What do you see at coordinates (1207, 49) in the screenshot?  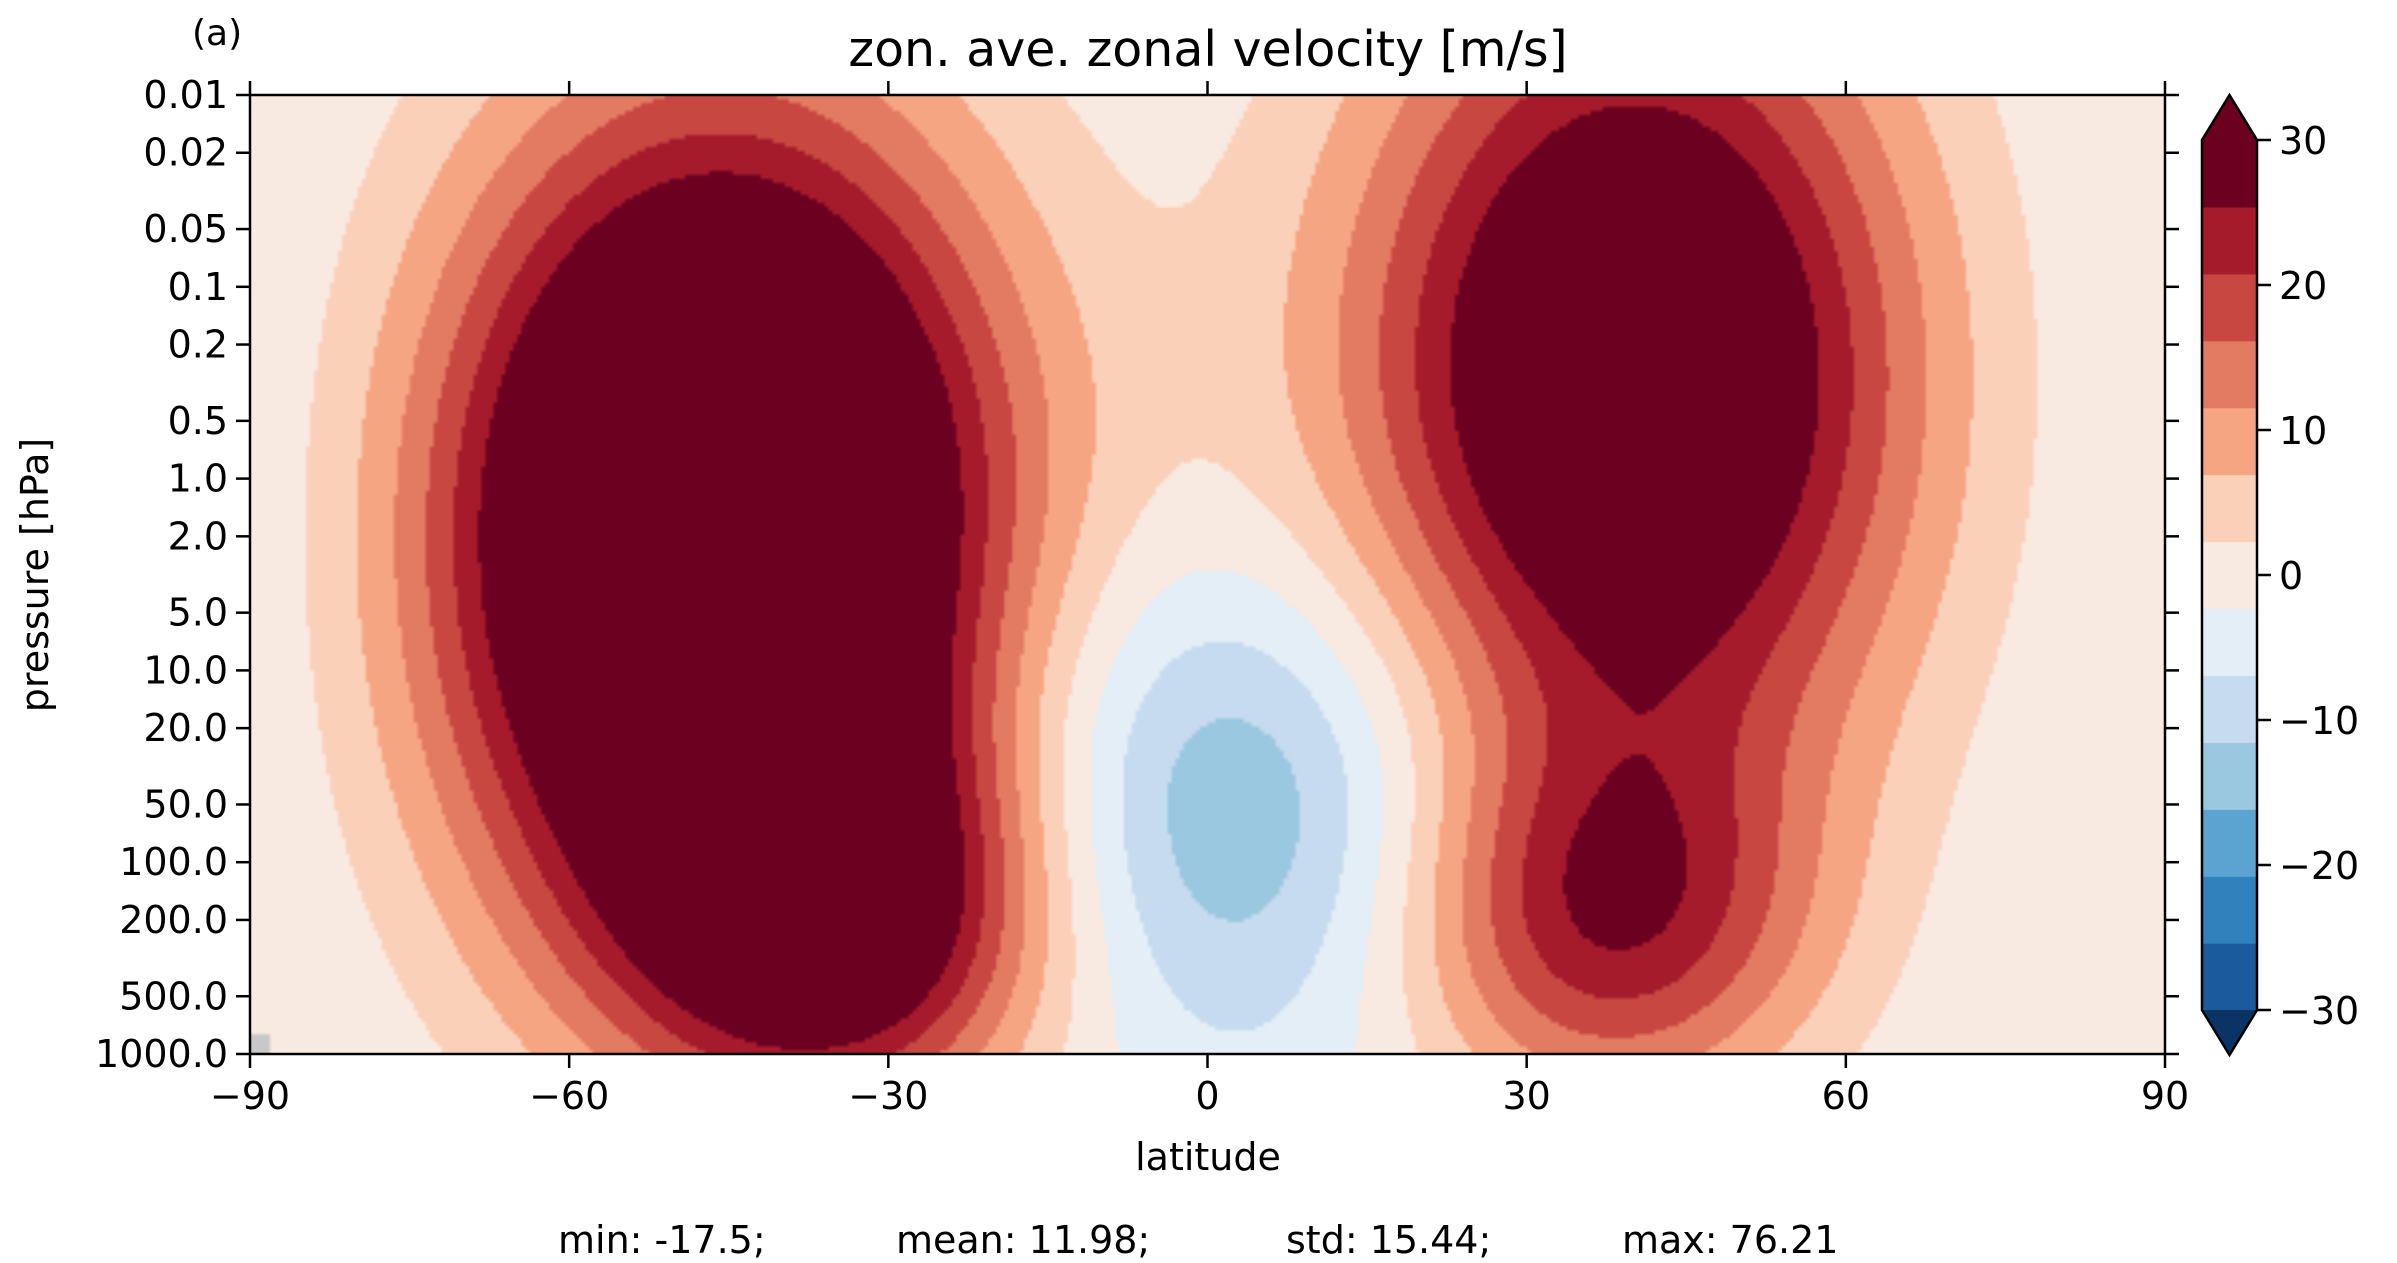 I see `chart-title: zon. ave. zonal velocity [m/s]` at bounding box center [1207, 49].